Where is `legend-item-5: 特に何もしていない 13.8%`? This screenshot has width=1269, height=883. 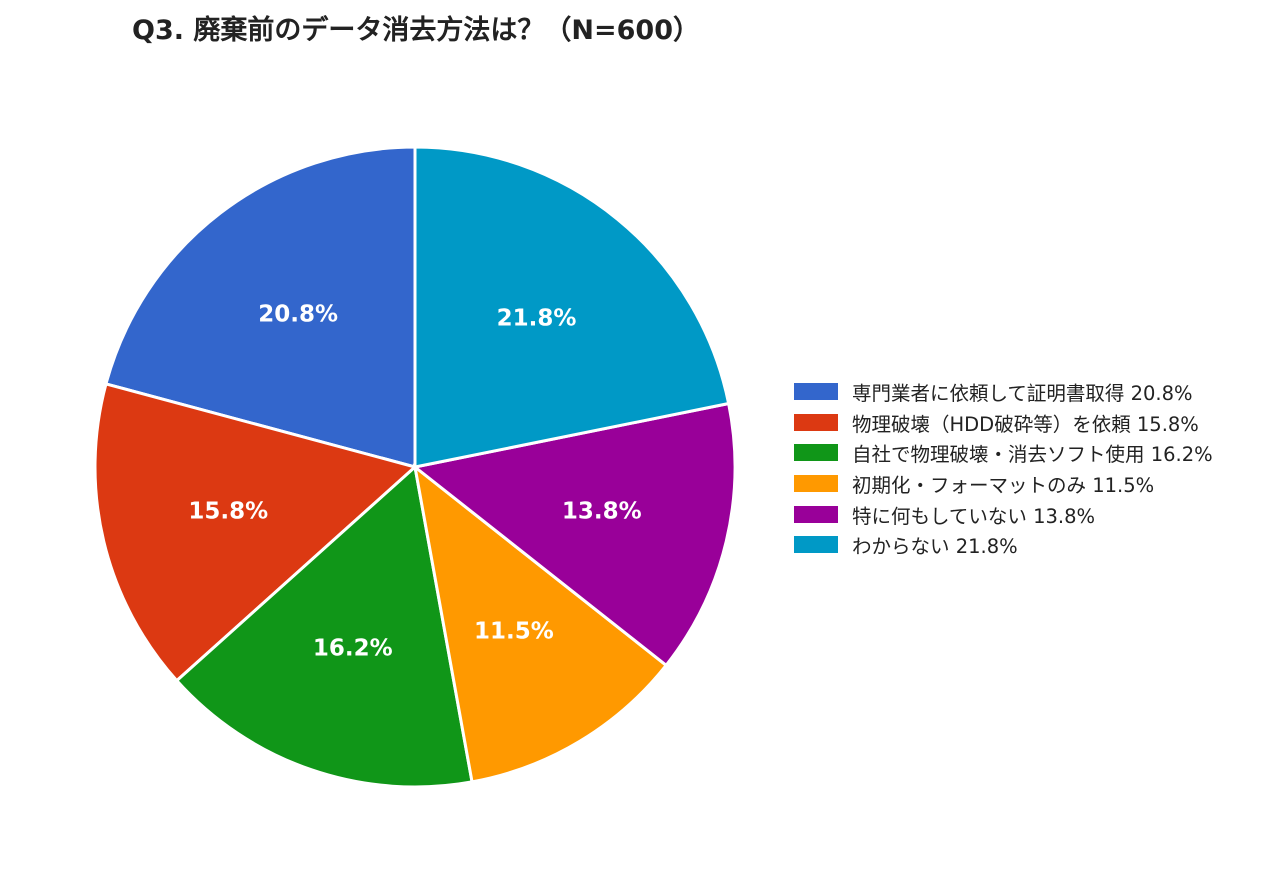
legend-item-5: 特に何もしていない 13.8% is located at coordinates (1003, 514).